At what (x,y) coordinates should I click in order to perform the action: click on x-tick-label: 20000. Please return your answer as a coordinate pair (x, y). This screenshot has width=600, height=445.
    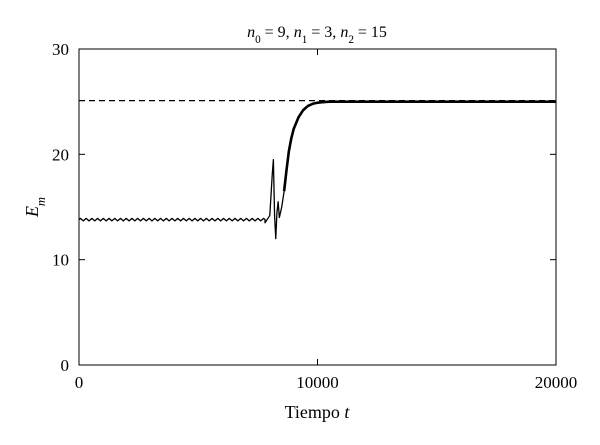
    Looking at the image, I should click on (556, 382).